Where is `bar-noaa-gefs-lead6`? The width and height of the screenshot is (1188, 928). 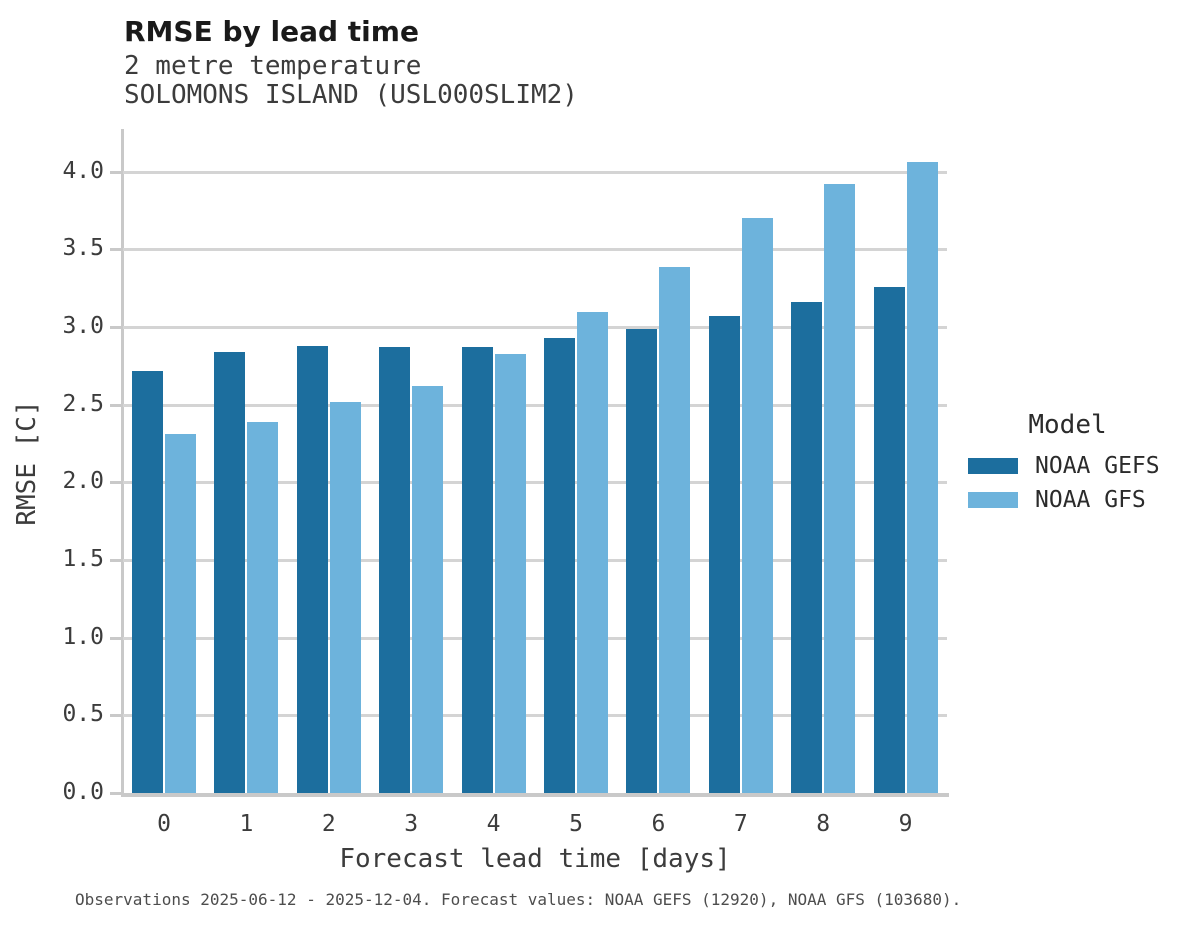 bar-noaa-gefs-lead6 is located at coordinates (642, 561).